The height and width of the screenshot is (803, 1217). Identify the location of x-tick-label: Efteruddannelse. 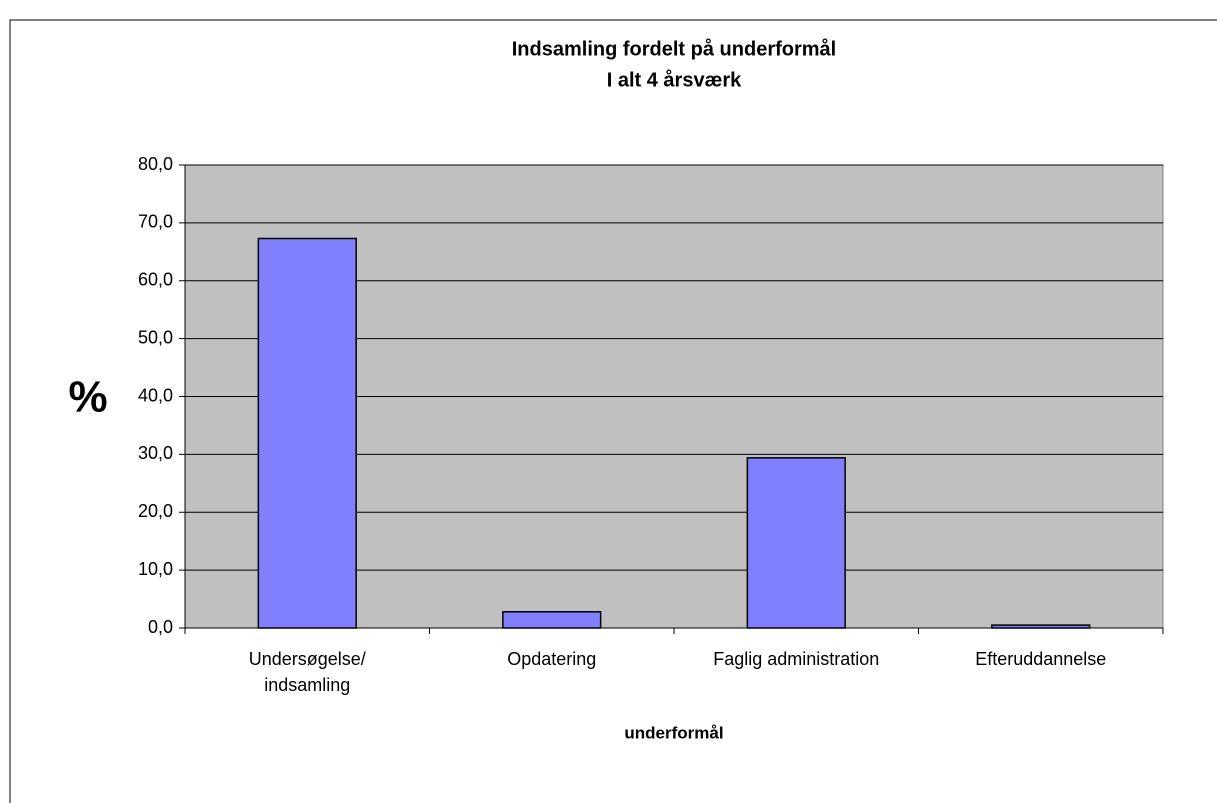
(1041, 659).